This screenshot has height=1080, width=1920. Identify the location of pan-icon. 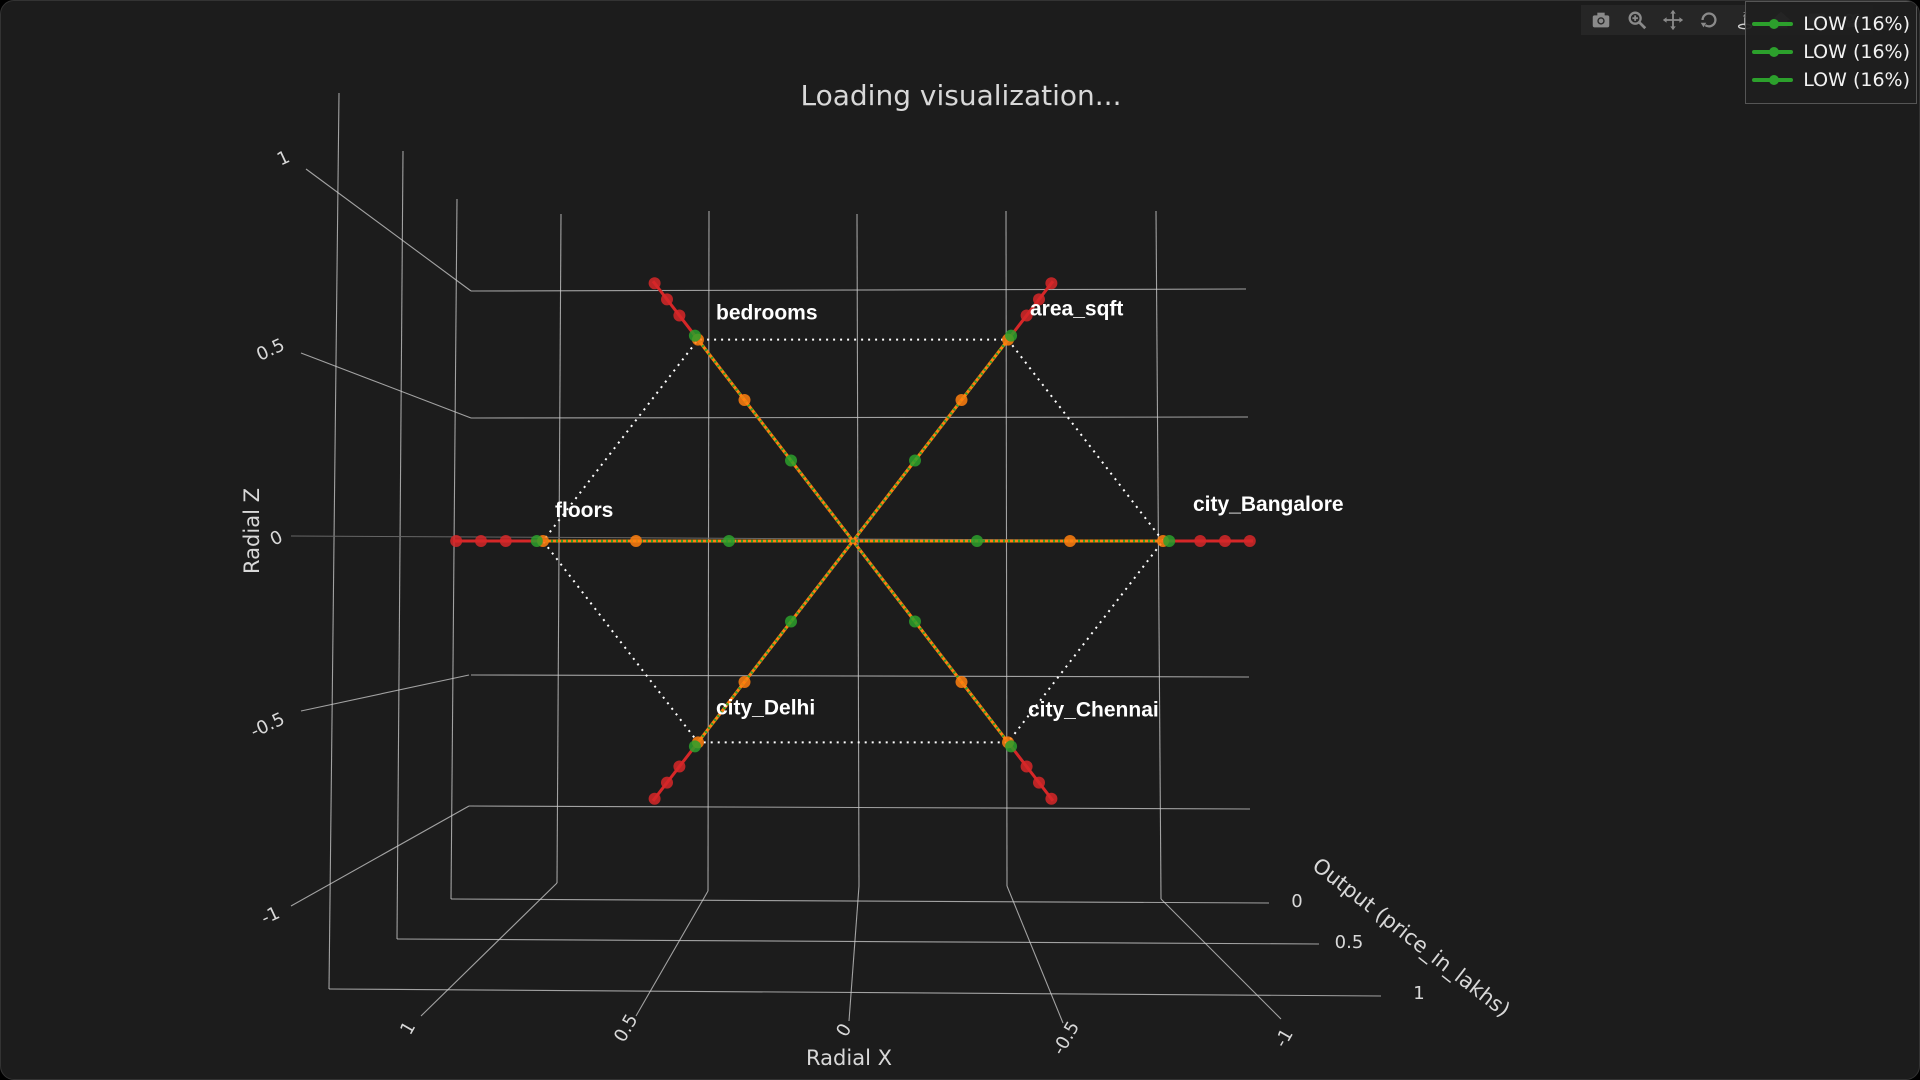
(1673, 20).